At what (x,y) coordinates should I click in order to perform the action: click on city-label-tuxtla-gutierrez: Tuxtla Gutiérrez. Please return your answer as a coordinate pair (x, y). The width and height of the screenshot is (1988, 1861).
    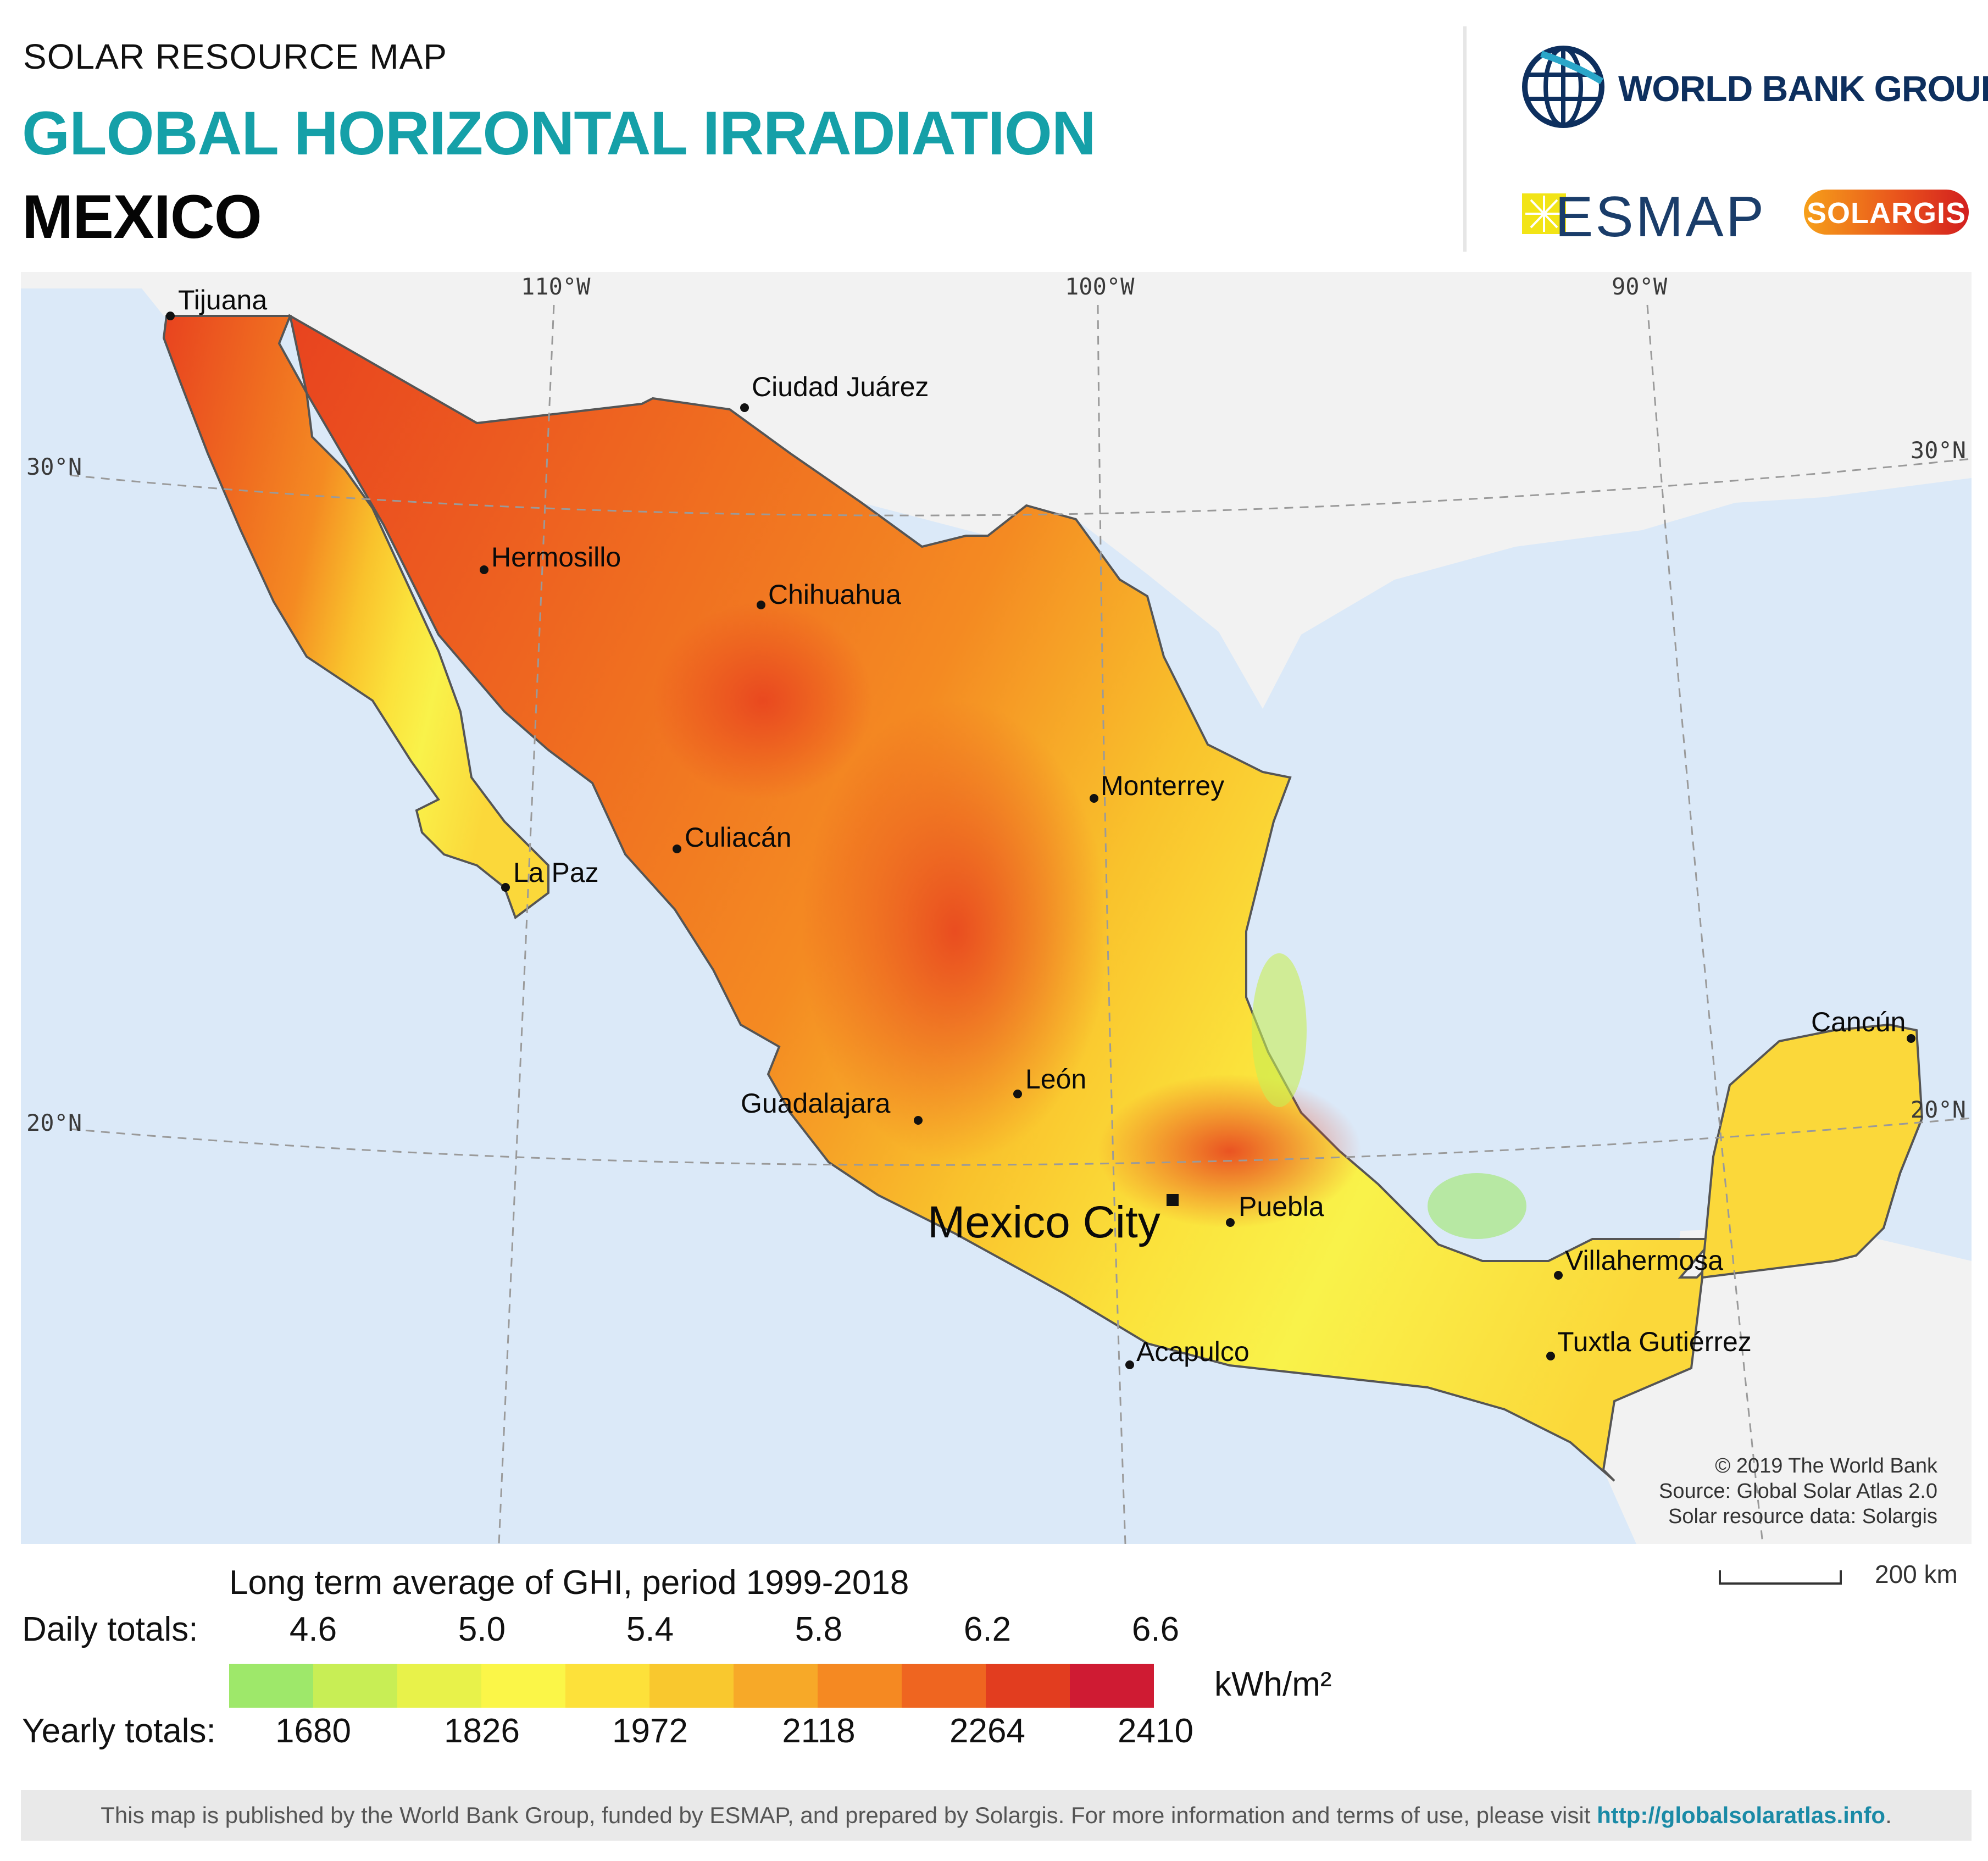
    Looking at the image, I should click on (1654, 1341).